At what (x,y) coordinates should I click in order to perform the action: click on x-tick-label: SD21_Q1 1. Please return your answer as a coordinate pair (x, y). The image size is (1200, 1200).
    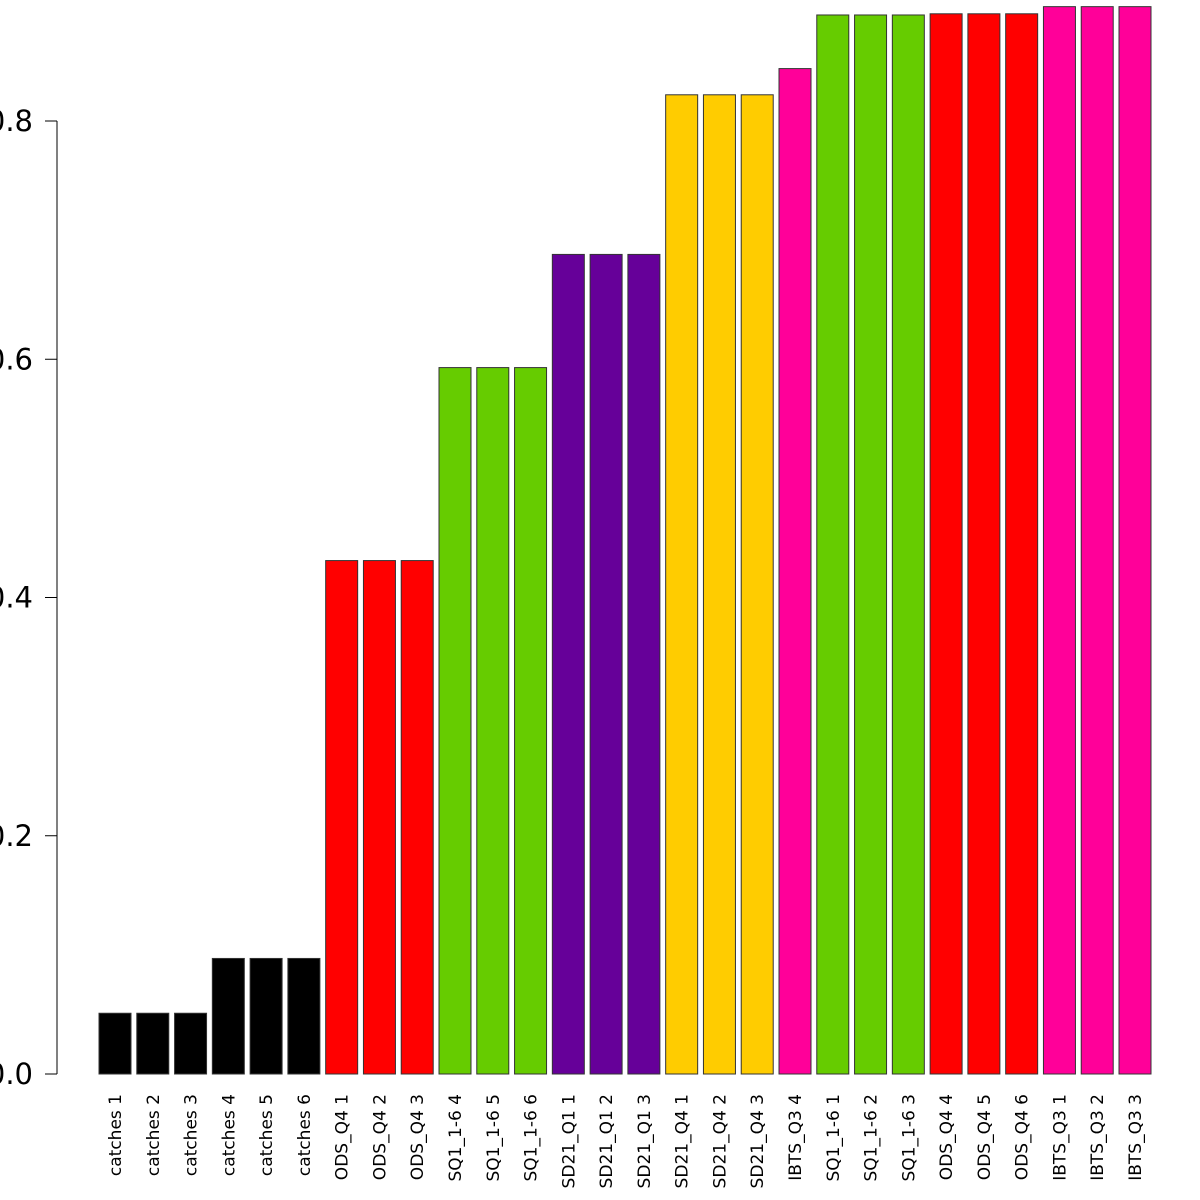
    Looking at the image, I should click on (569, 1141).